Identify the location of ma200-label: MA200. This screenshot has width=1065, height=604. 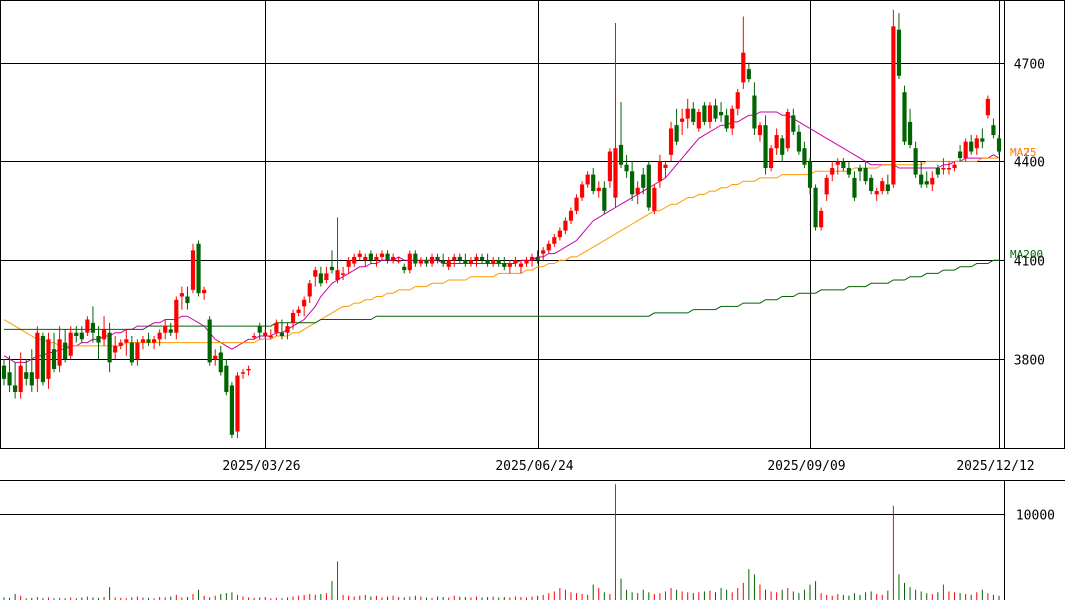
(1026, 254).